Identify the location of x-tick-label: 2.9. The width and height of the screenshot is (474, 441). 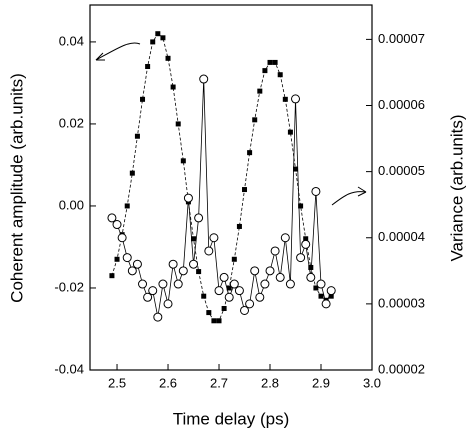
(321, 382).